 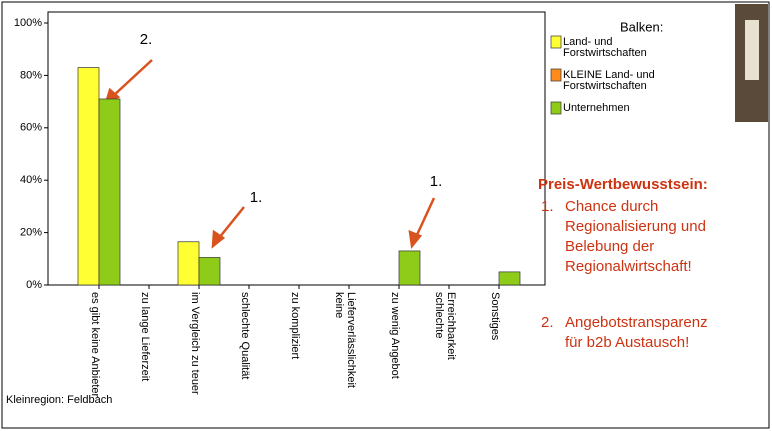 What do you see at coordinates (28, 23) in the screenshot?
I see `y-tick-label: 100%` at bounding box center [28, 23].